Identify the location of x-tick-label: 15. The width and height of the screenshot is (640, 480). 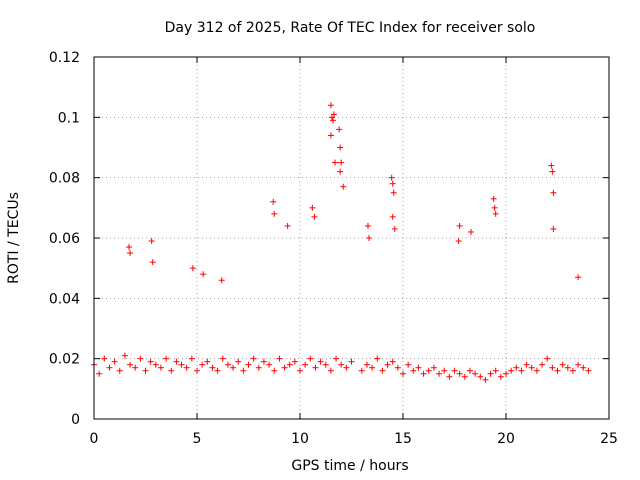
(403, 439).